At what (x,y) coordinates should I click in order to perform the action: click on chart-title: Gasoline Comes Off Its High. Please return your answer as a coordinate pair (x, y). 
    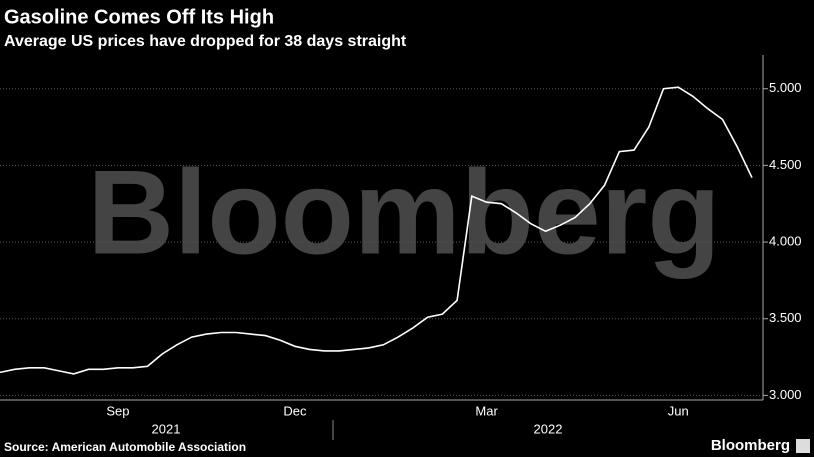
    Looking at the image, I should click on (139, 17).